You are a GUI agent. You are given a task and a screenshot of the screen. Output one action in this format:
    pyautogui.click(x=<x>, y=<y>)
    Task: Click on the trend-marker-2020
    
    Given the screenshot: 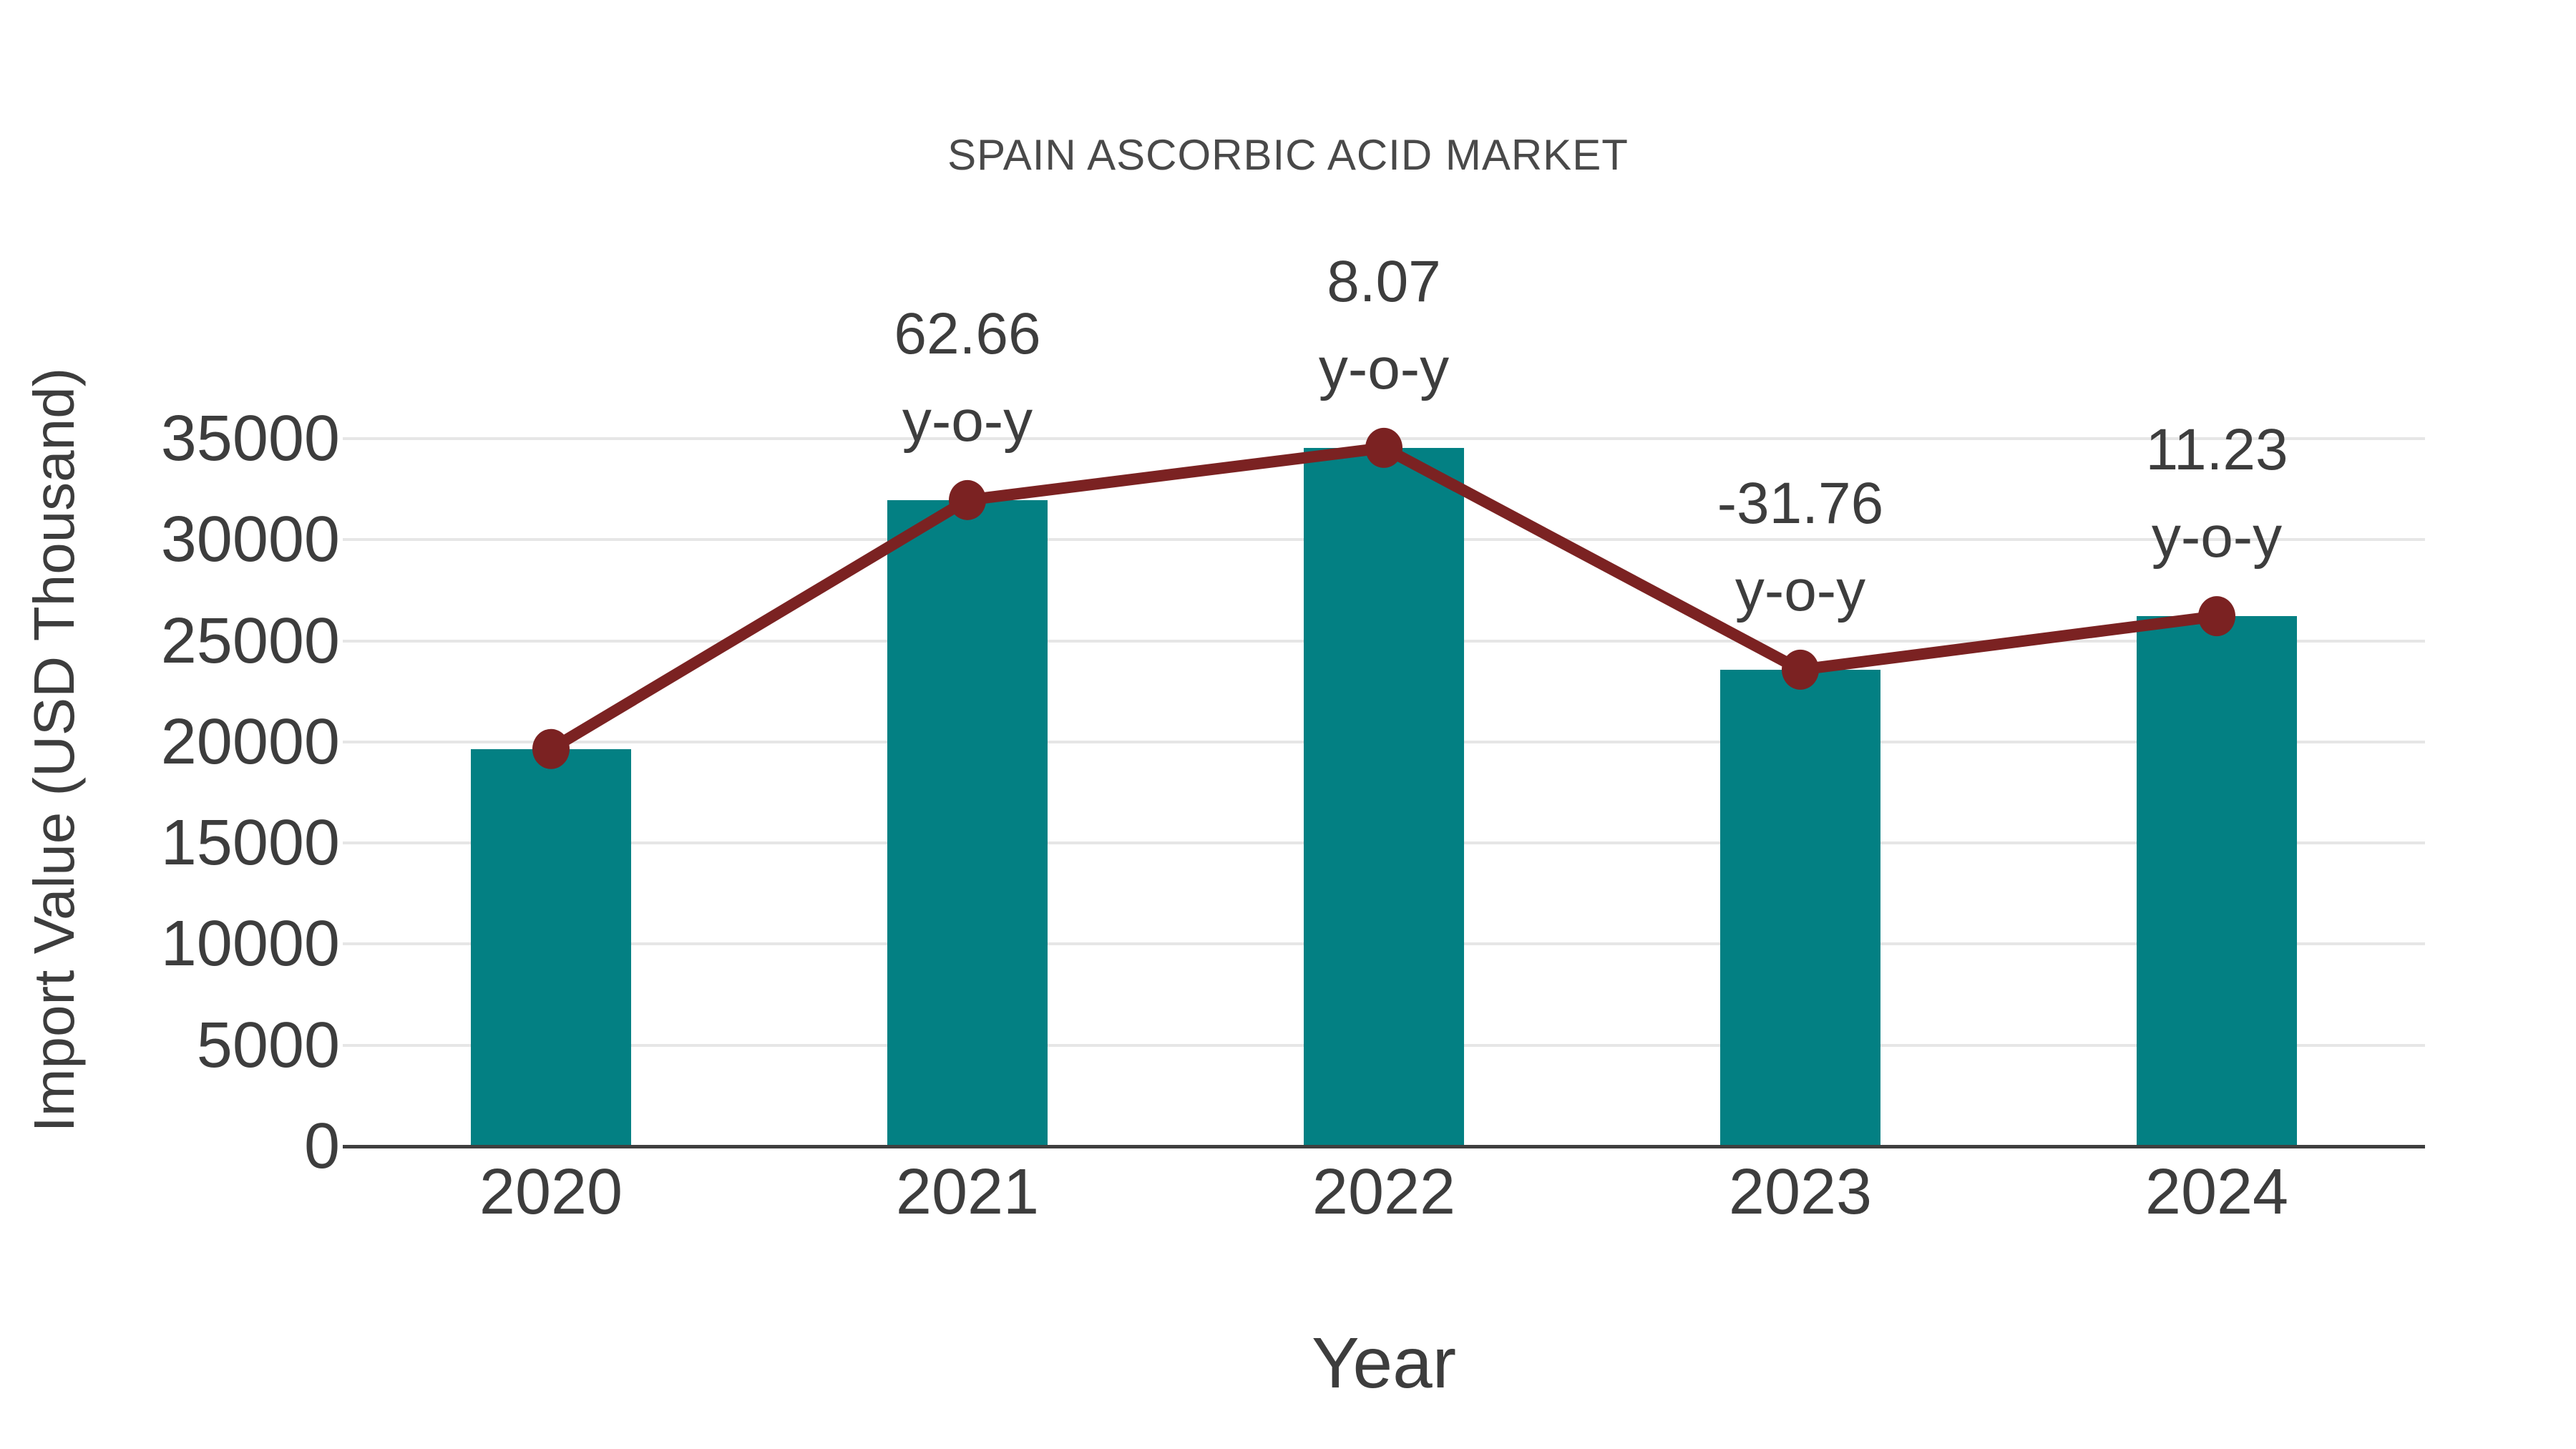 What is the action you would take?
    pyautogui.click(x=551, y=748)
    